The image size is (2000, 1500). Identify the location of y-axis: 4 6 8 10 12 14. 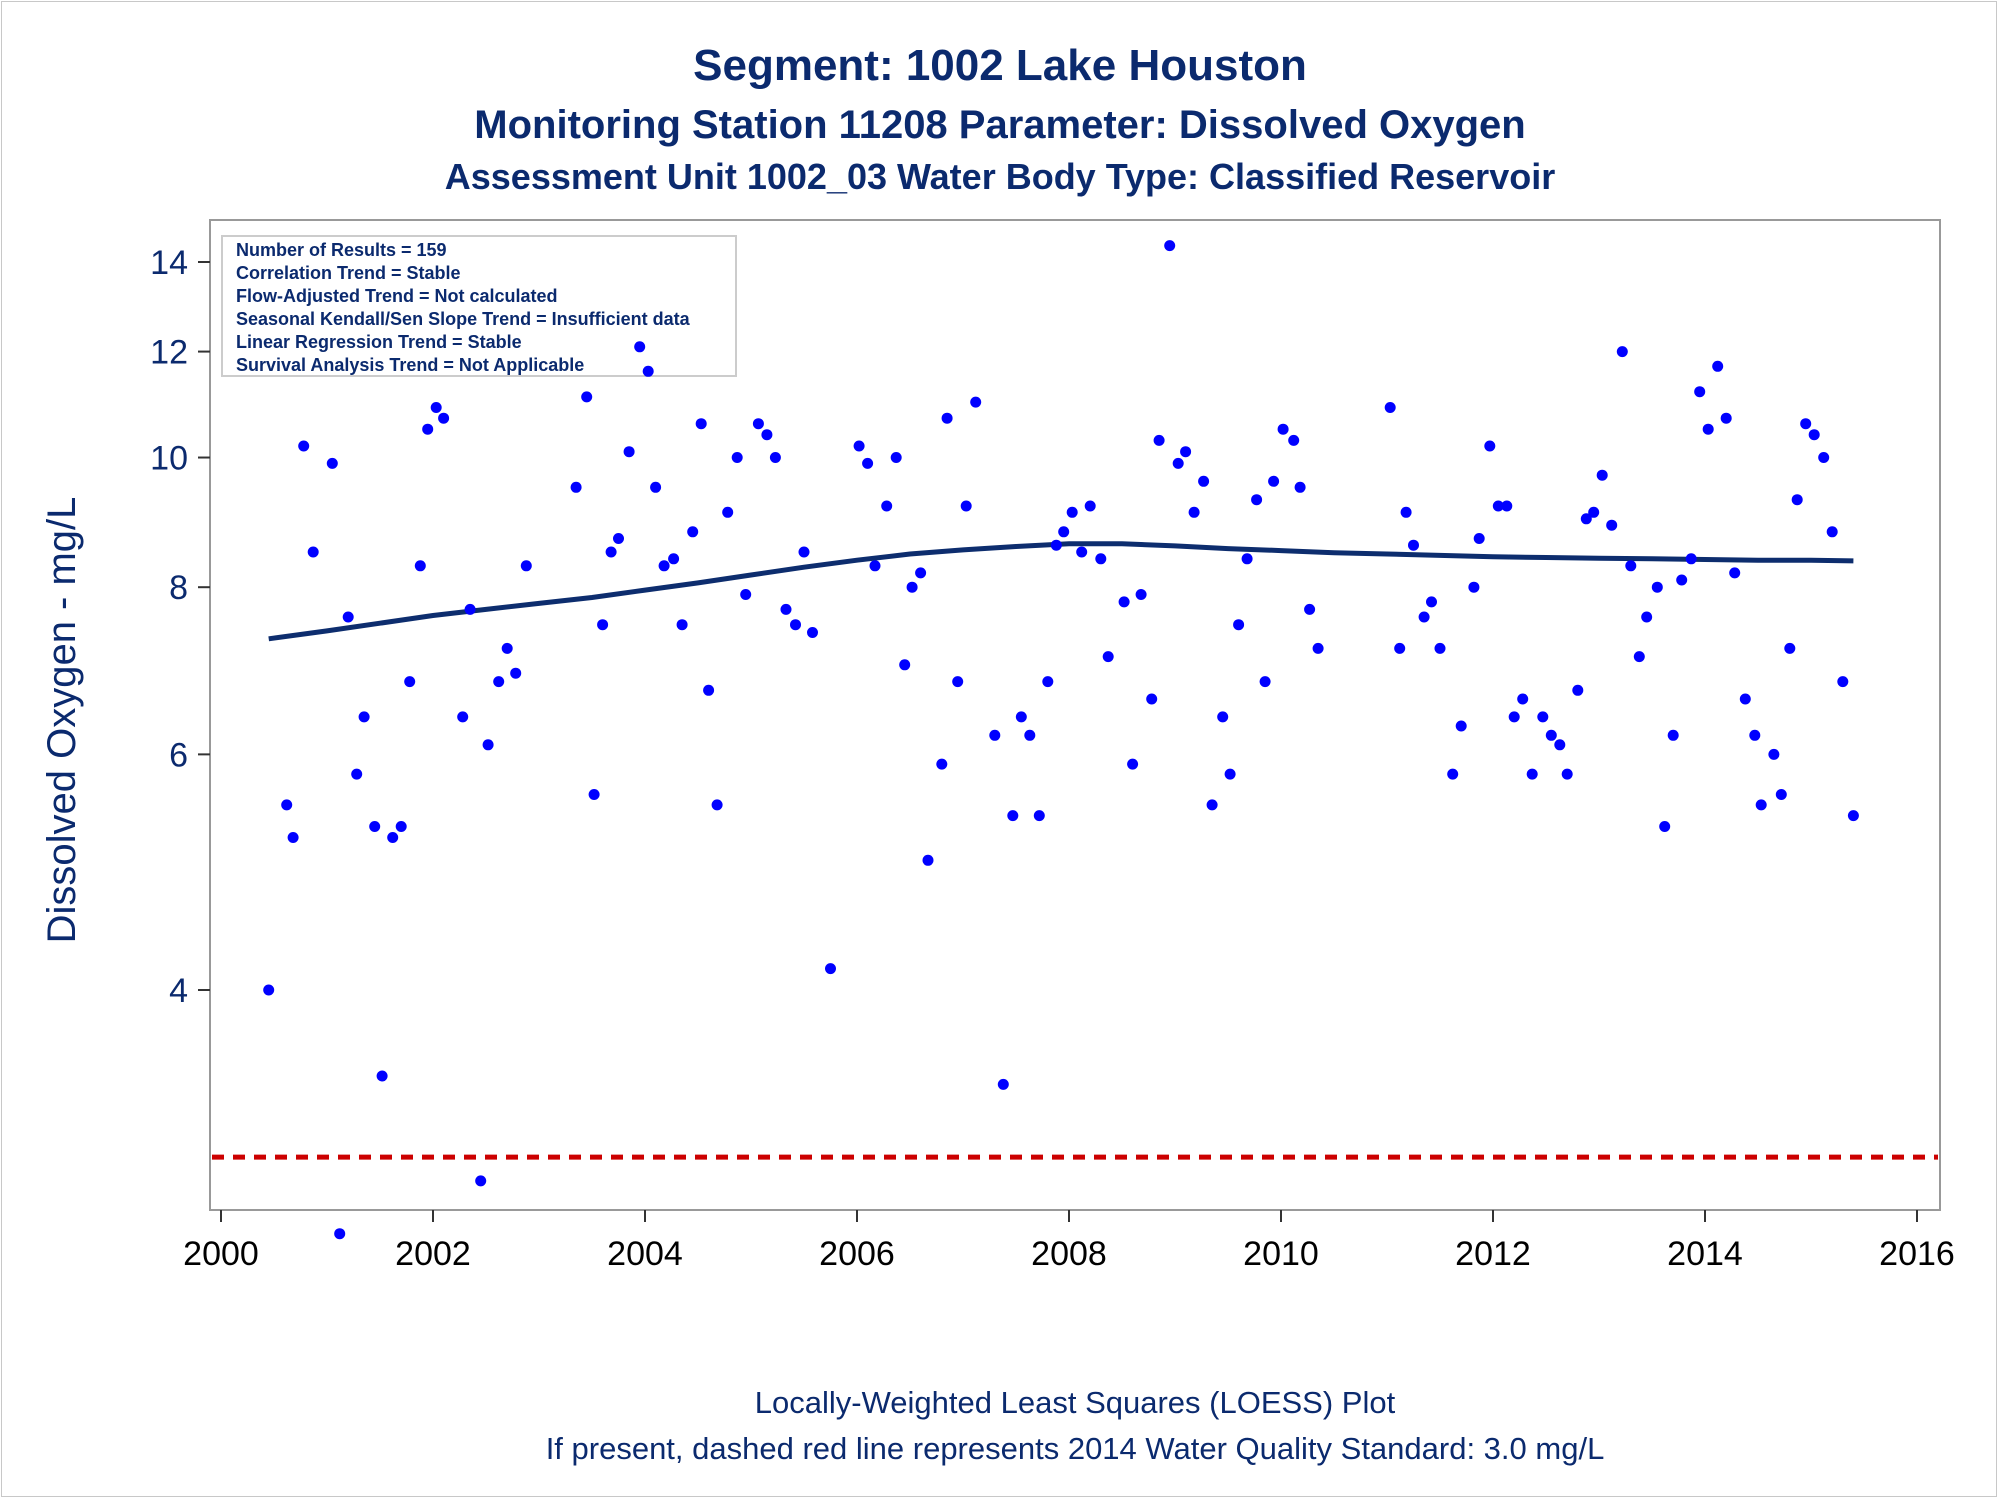
(180, 627).